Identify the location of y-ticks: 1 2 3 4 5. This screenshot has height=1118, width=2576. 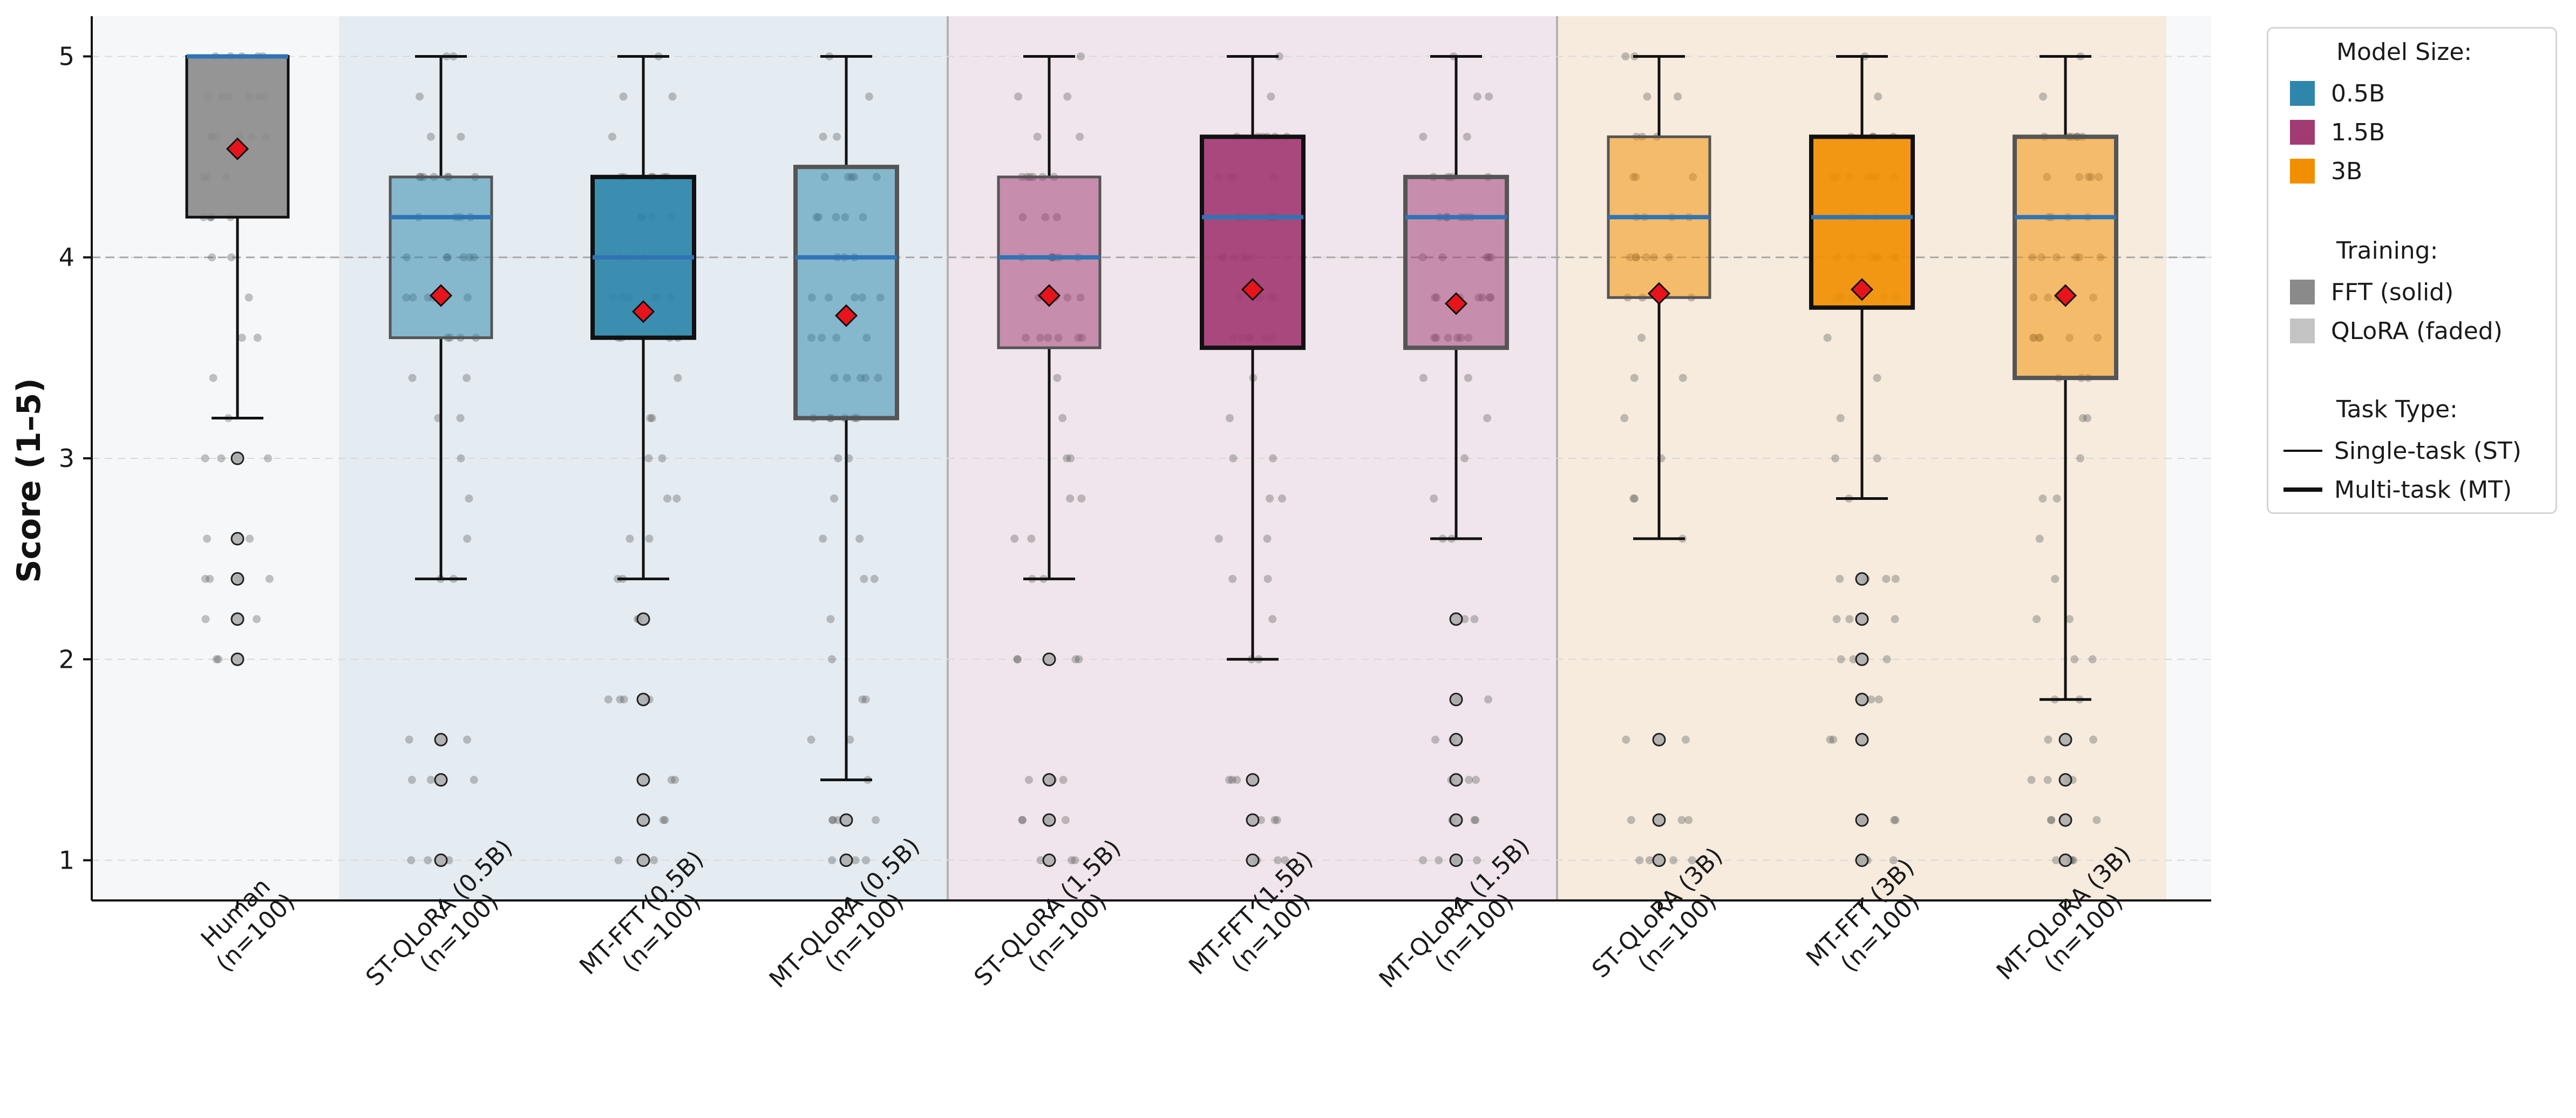
(75, 458).